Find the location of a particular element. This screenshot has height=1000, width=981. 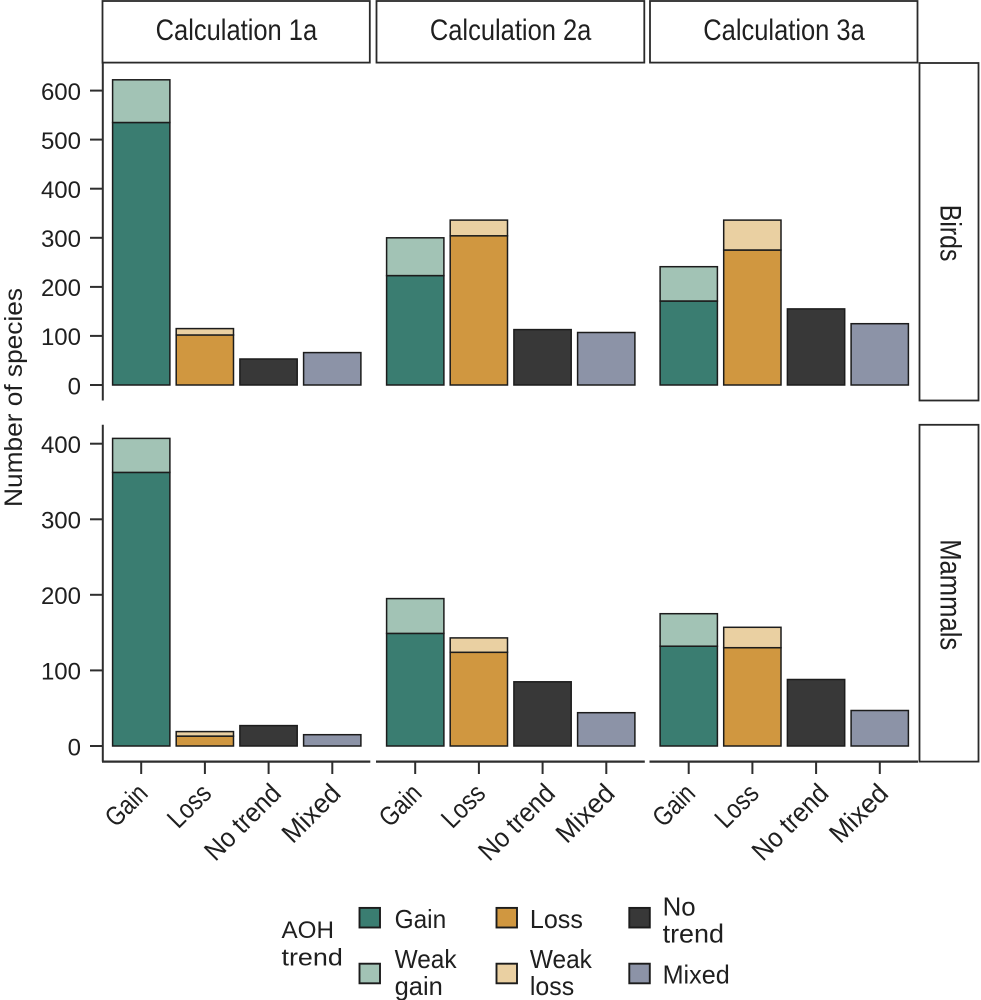

svg-text: Calculation 1a is located at coordinates (237, 30).